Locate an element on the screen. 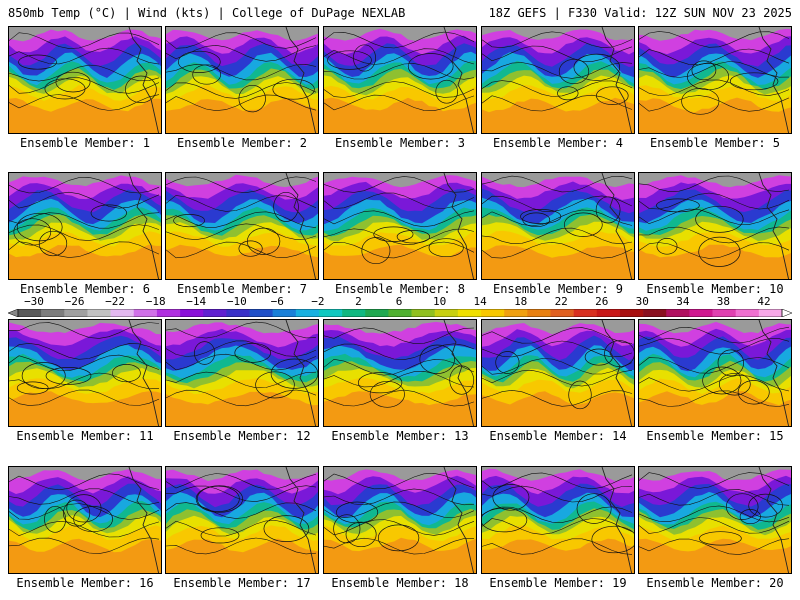  colorbar-tick-label: 2 is located at coordinates (358, 301).